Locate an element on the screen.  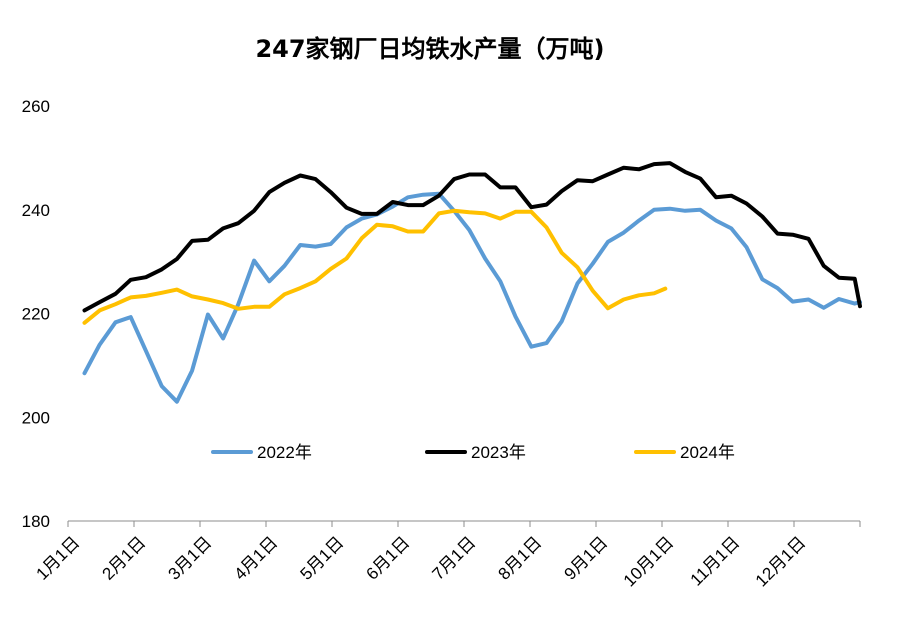
legend-label: 2024年 is located at coordinates (707, 452).